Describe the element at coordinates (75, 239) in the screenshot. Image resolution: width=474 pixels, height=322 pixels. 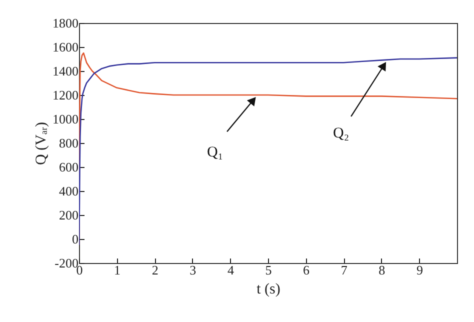
I see `y-tick-label: 0` at that location.